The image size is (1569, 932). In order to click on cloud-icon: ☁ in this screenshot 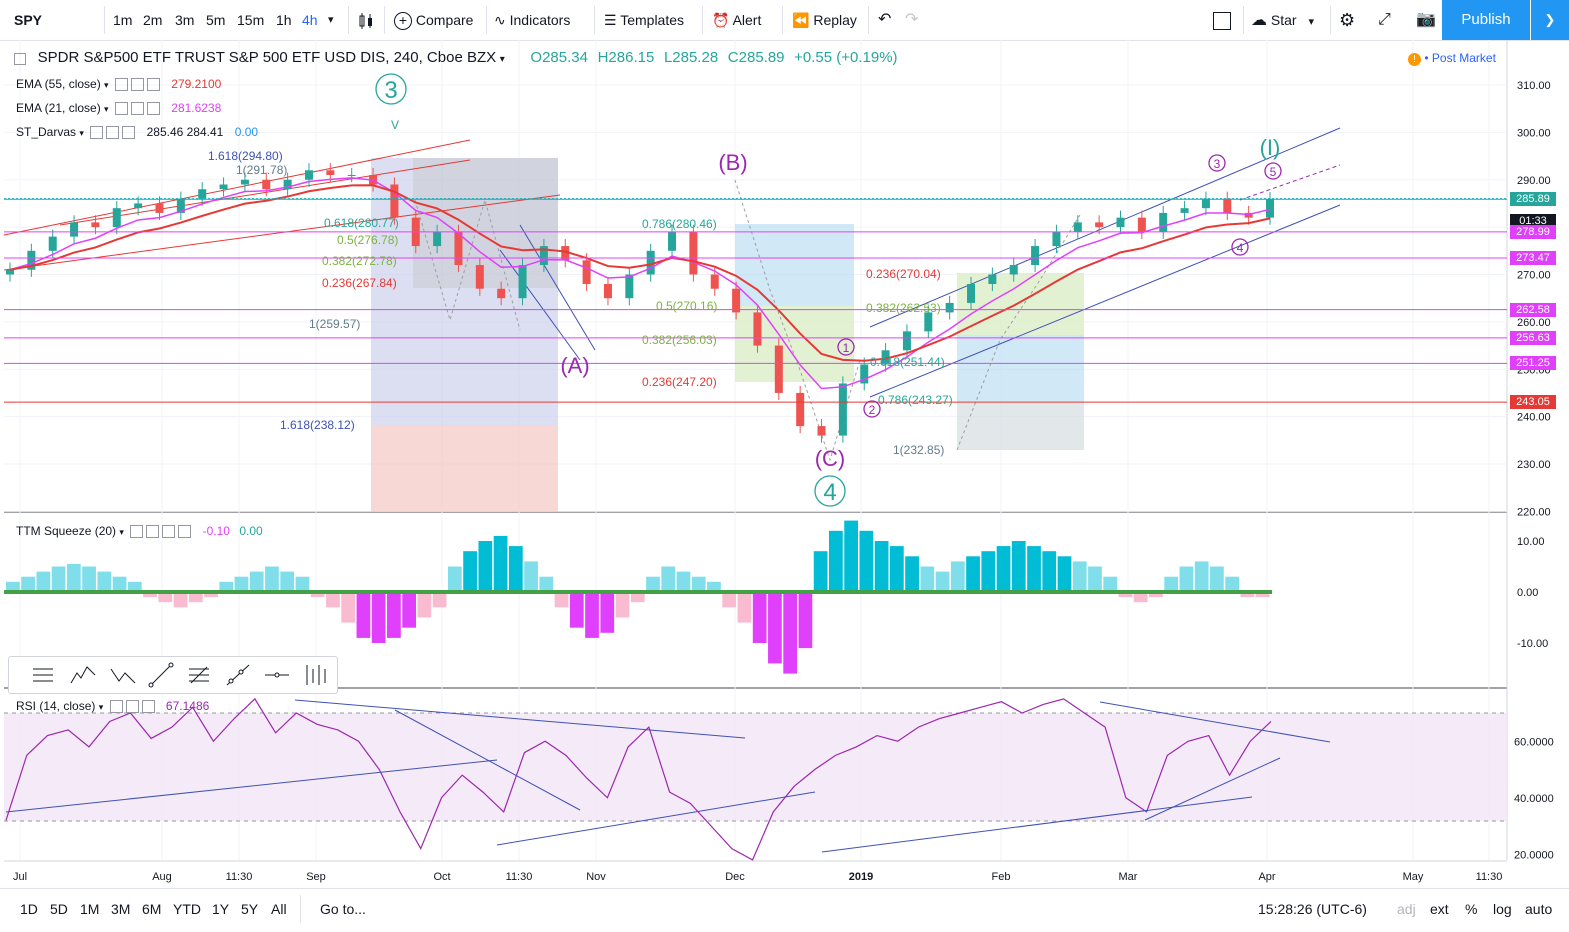, I will do `click(1259, 20)`.